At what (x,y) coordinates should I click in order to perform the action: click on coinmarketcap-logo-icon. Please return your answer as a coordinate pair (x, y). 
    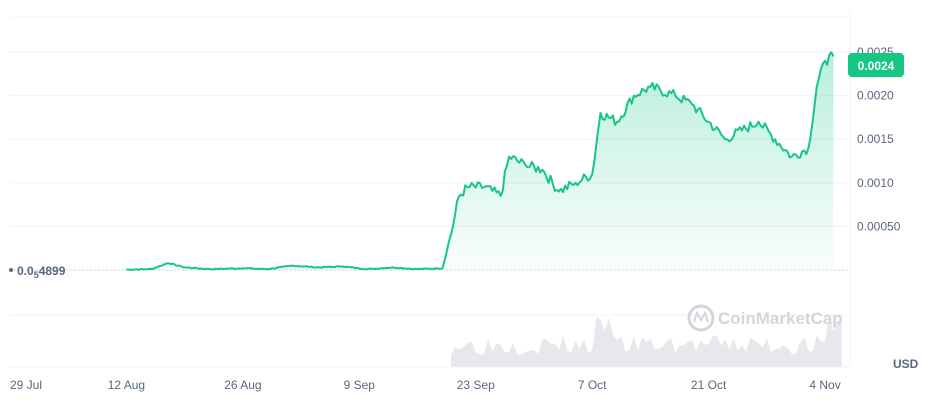
    Looking at the image, I should click on (701, 318).